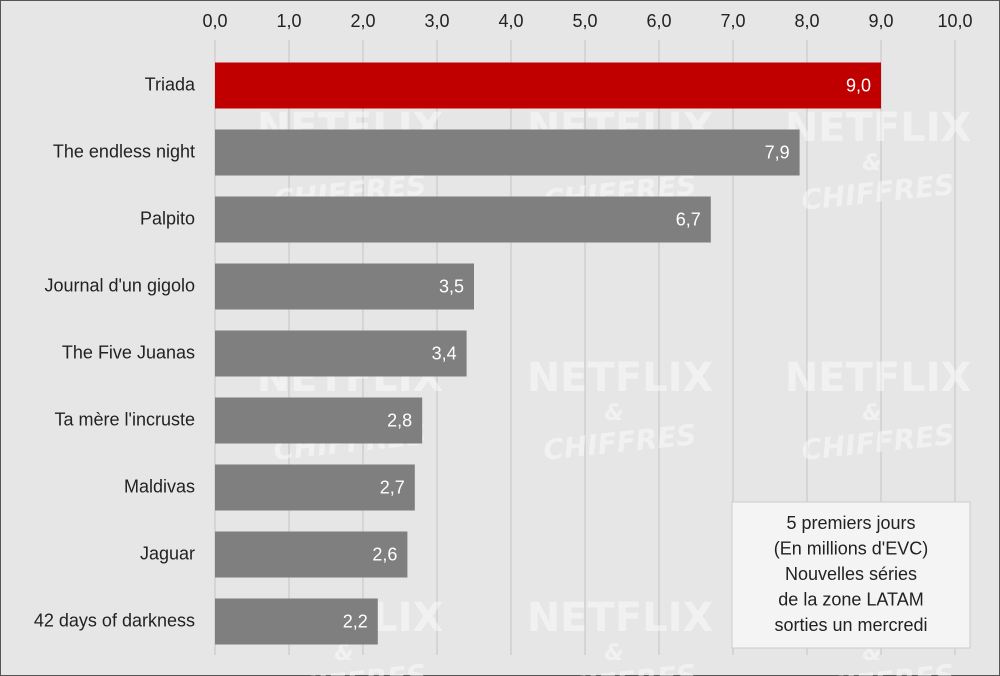 This screenshot has height=676, width=1000. I want to click on y-tick-label: 42 days of darkness, so click(114, 620).